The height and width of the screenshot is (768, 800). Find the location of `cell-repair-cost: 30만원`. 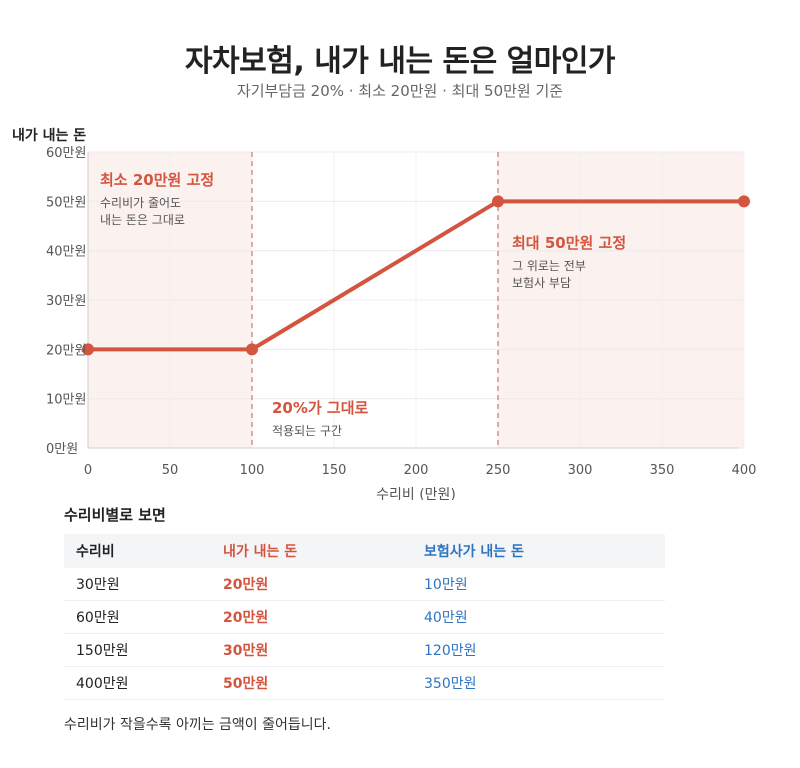

cell-repair-cost: 30만원 is located at coordinates (98, 585).